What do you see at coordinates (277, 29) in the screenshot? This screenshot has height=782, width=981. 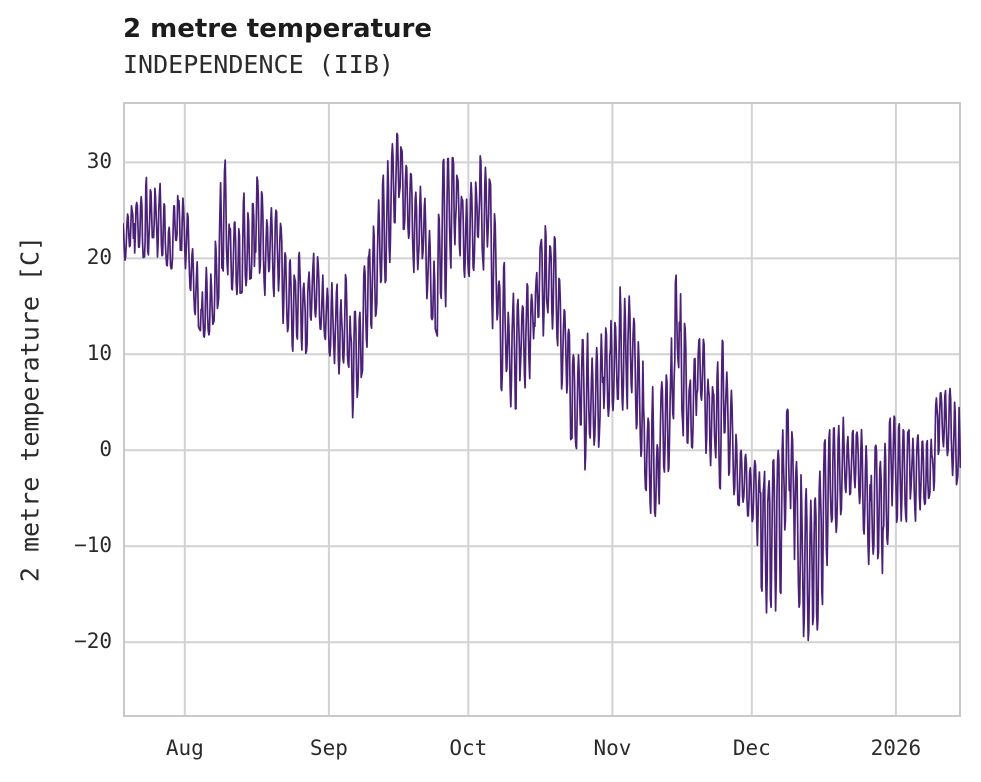 I see `chart-title: 2 metre temperature` at bounding box center [277, 29].